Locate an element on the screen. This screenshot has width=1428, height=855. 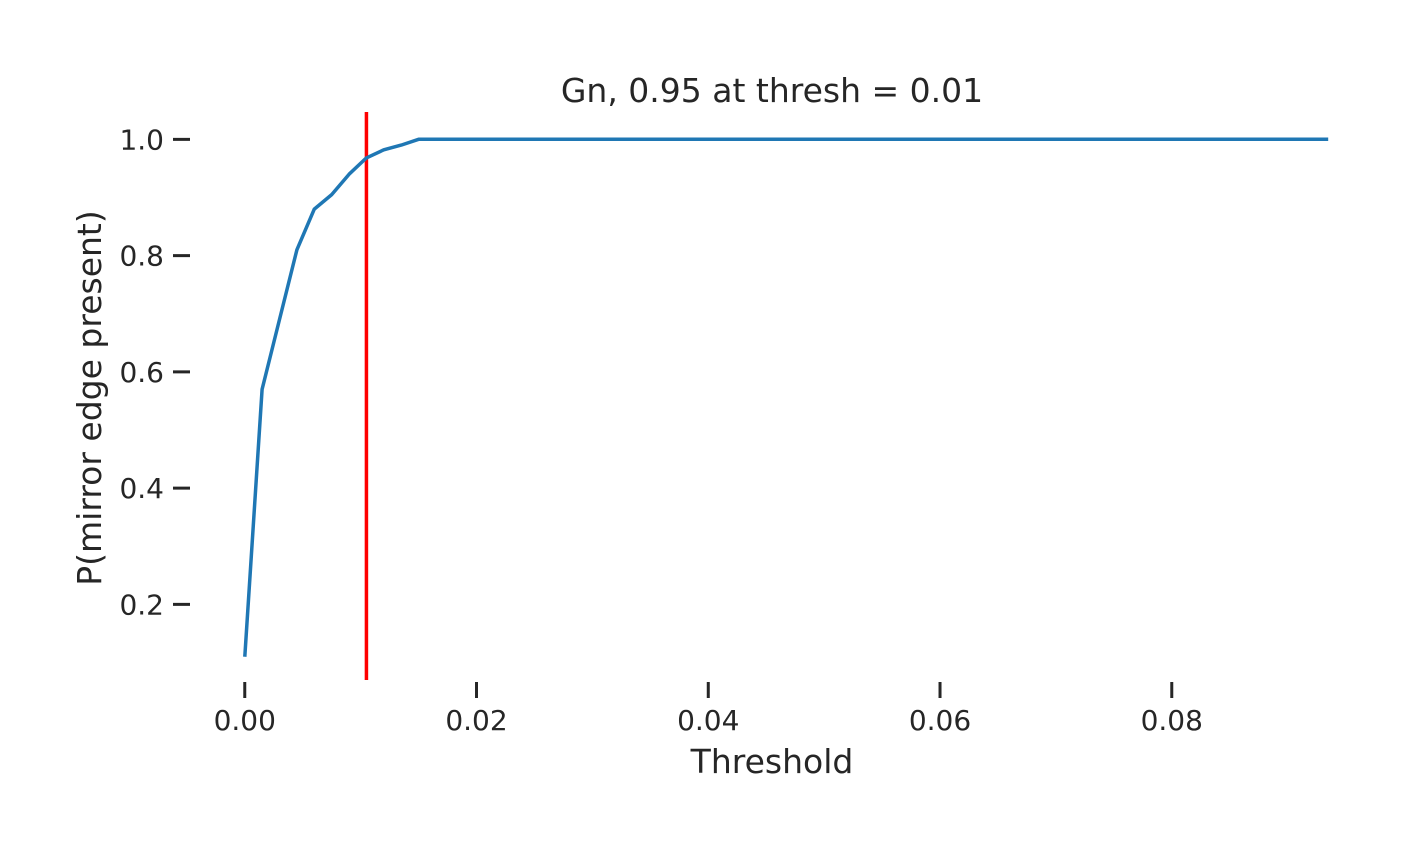
y-axis: 0.2 0.4 0.6 0.8 1.0 is located at coordinates (154, 372).